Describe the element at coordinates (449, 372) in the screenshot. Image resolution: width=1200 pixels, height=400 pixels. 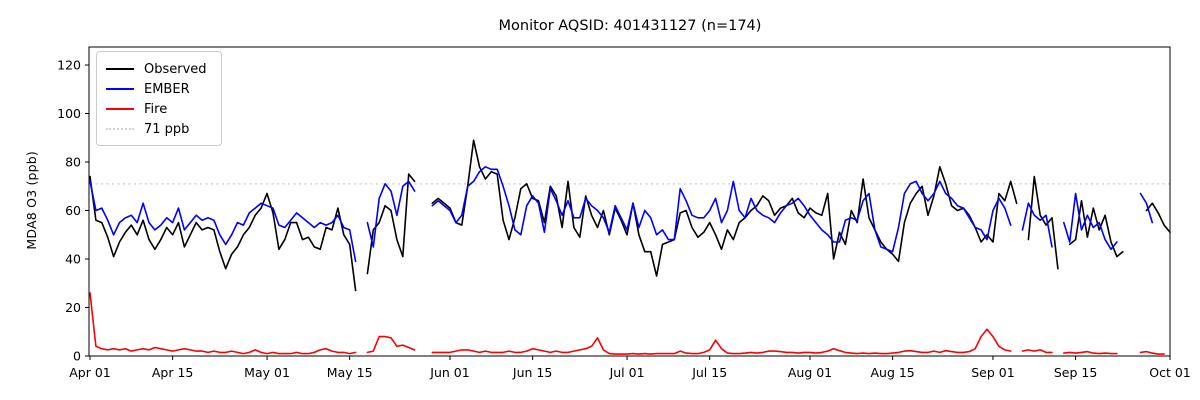
I see `x-tick-label: Jun 01` at that location.